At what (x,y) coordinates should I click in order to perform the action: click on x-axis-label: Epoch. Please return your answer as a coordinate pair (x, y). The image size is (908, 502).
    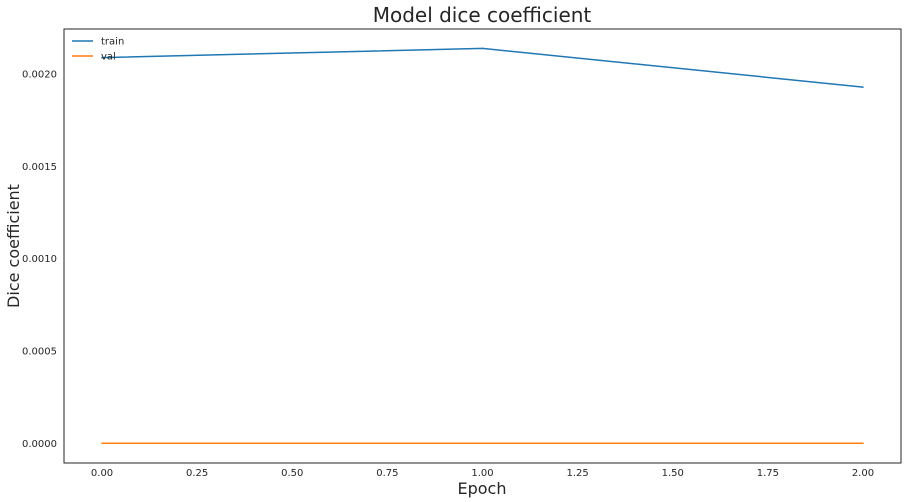
    Looking at the image, I should click on (482, 488).